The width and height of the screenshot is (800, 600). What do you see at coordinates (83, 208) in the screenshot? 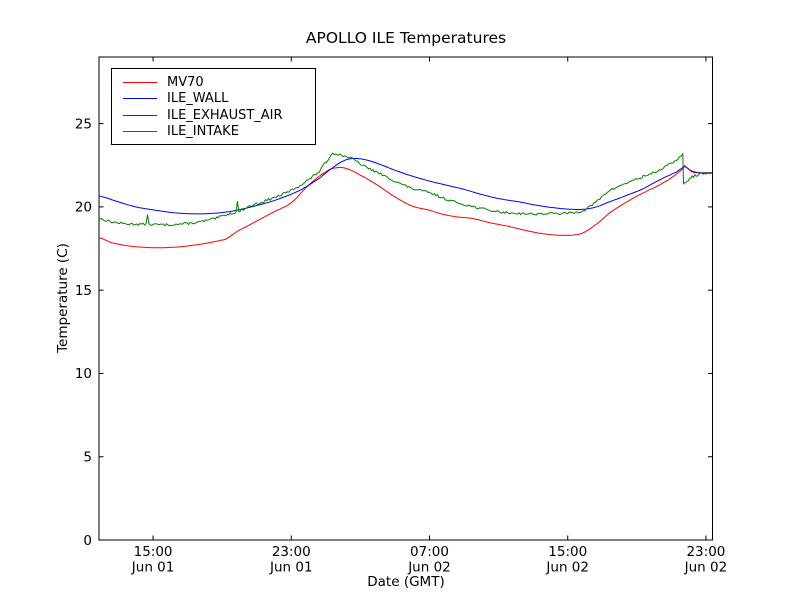
I see `y-tick-label: 20` at bounding box center [83, 208].